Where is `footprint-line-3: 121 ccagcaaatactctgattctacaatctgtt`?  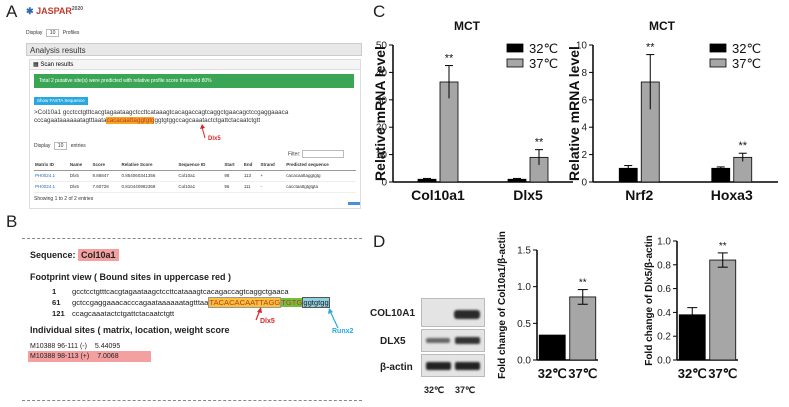 footprint-line-3: 121 ccagcaaatactctgattctacaatctgtt is located at coordinates (113, 313).